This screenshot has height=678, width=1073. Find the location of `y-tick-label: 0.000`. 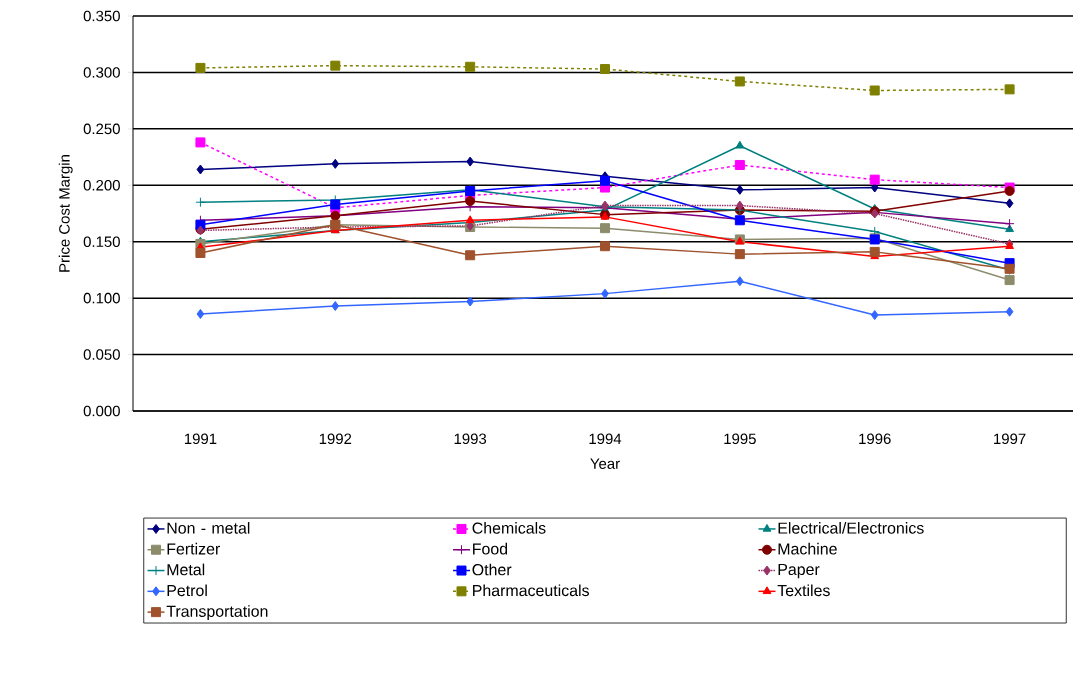

y-tick-label: 0.000 is located at coordinates (101, 411).